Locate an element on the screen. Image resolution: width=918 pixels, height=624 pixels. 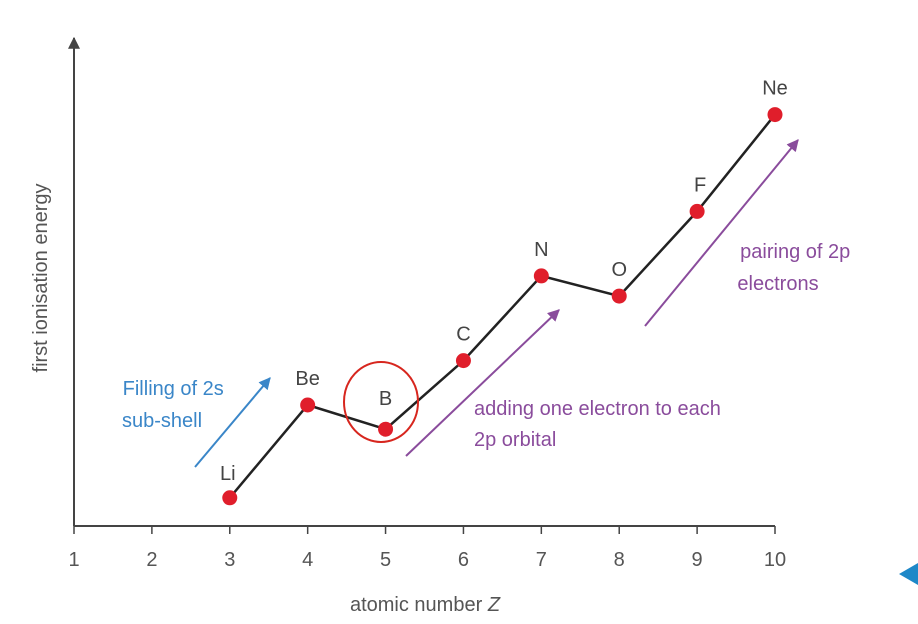
data-point-be is located at coordinates (308, 405).